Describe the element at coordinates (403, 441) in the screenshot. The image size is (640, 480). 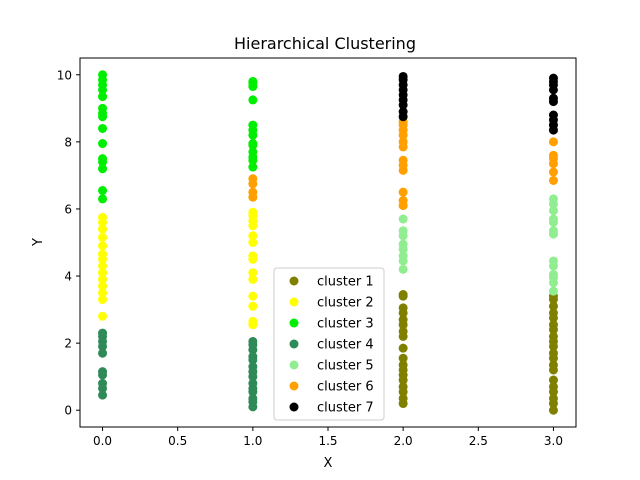
I see `x-tick-label: 2.0` at that location.